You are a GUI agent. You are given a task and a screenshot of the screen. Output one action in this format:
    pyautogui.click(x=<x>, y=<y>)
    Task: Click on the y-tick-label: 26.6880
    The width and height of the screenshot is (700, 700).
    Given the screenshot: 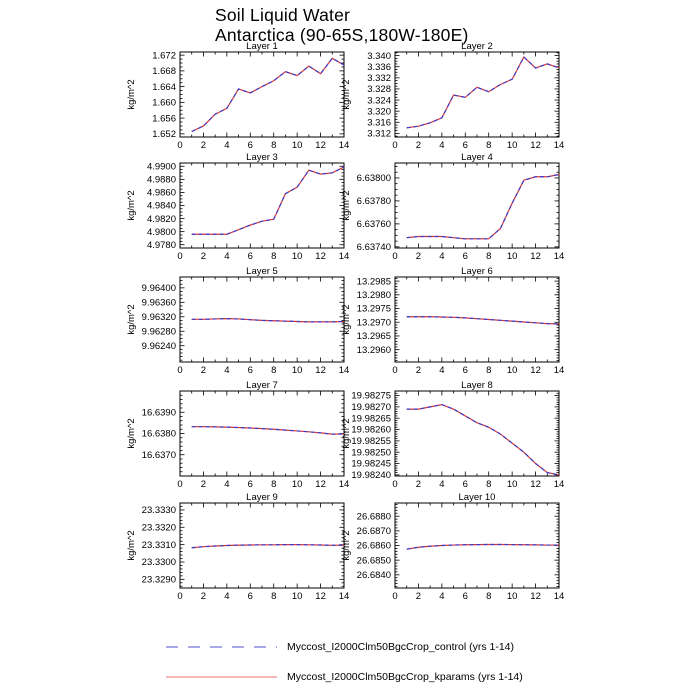 What is the action you would take?
    pyautogui.click(x=374, y=516)
    